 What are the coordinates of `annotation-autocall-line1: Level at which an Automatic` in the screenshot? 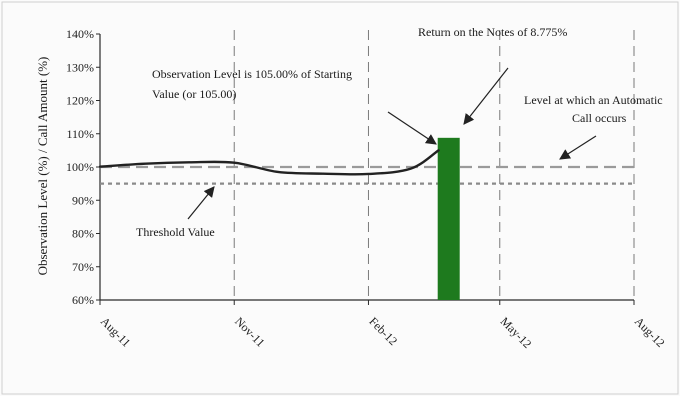 It's located at (593, 100).